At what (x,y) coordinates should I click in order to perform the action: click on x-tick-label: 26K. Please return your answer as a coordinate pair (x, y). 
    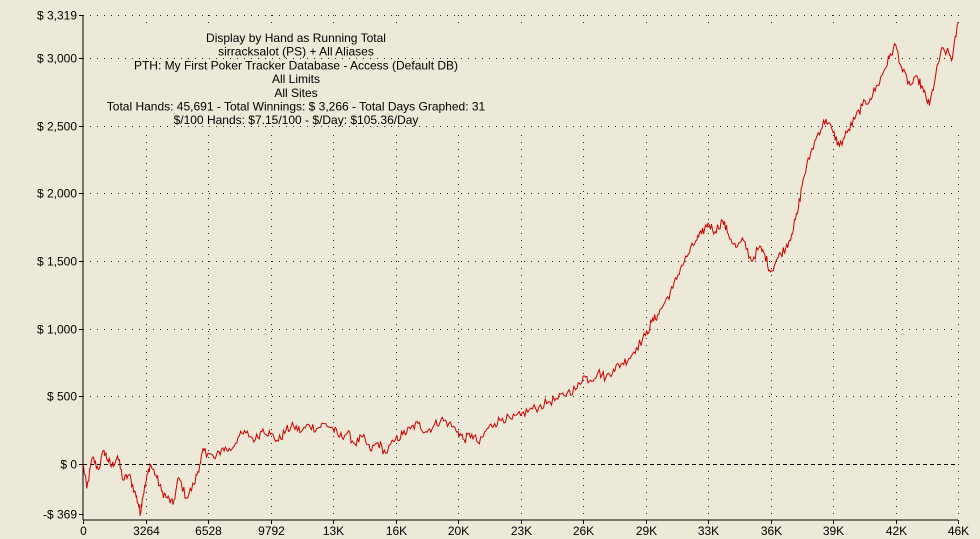
    Looking at the image, I should click on (583, 531).